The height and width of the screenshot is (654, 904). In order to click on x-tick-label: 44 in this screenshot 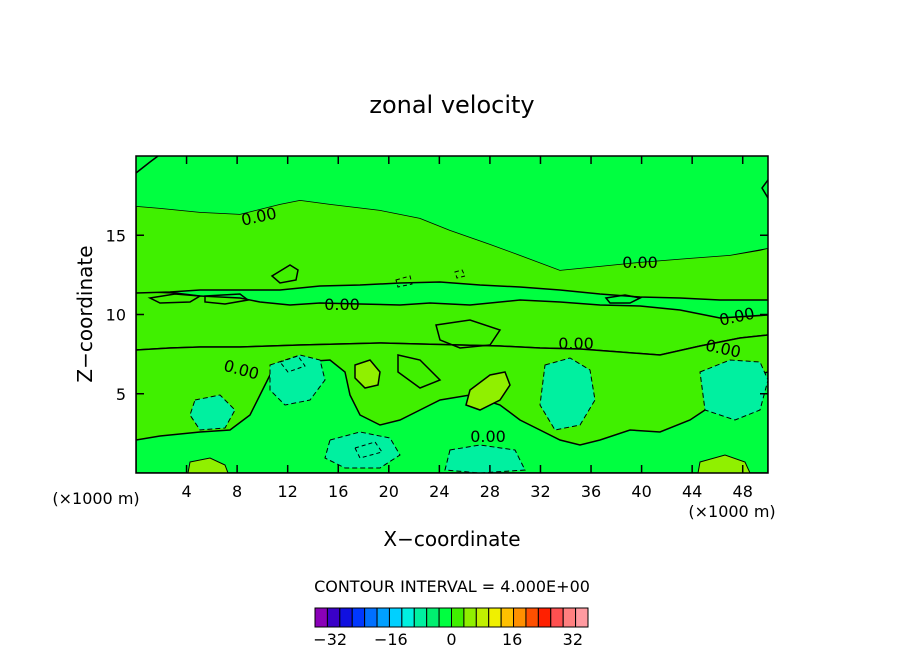, I will do `click(692, 491)`.